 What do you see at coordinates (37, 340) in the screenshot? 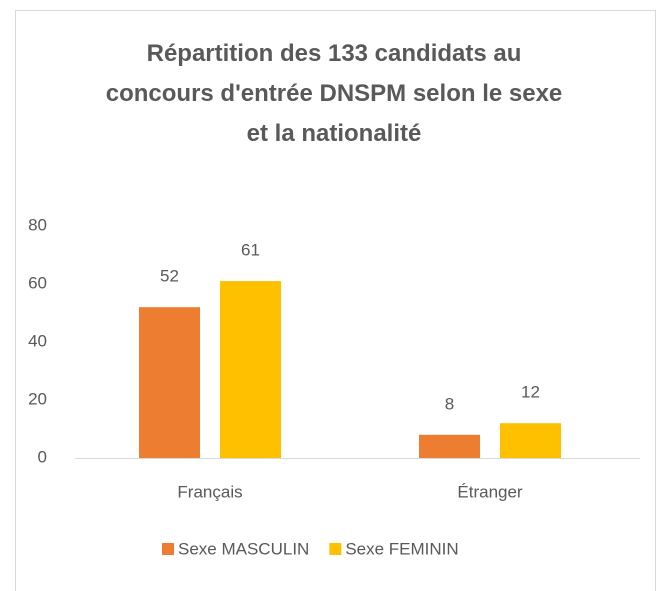
I see `y-tick-label: 40` at bounding box center [37, 340].